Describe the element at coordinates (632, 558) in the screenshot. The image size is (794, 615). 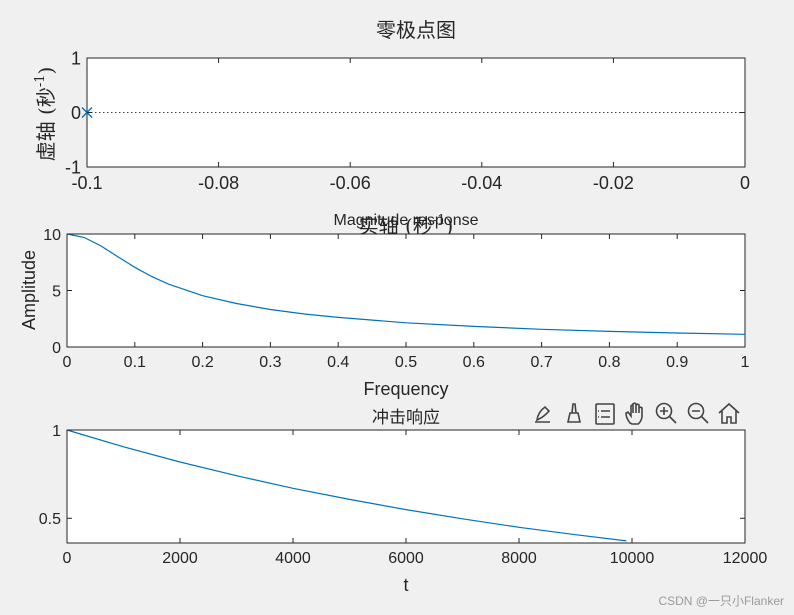
I see `x-tick-label: 10000` at that location.